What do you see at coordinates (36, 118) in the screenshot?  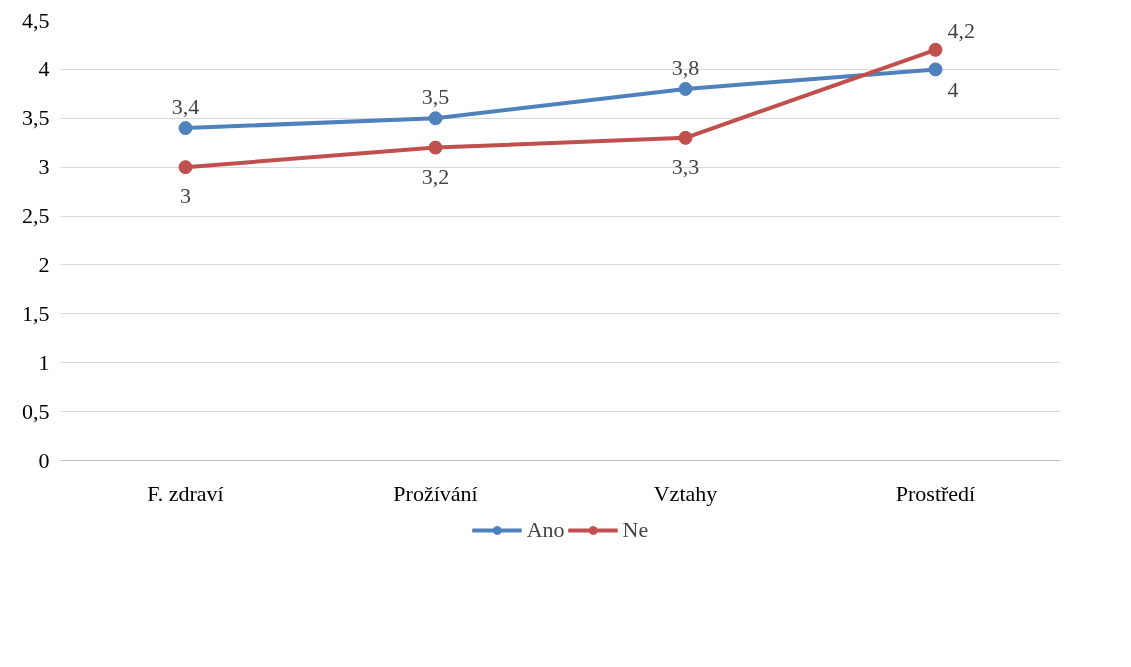 I see `y-tick-label: 3,5` at bounding box center [36, 118].